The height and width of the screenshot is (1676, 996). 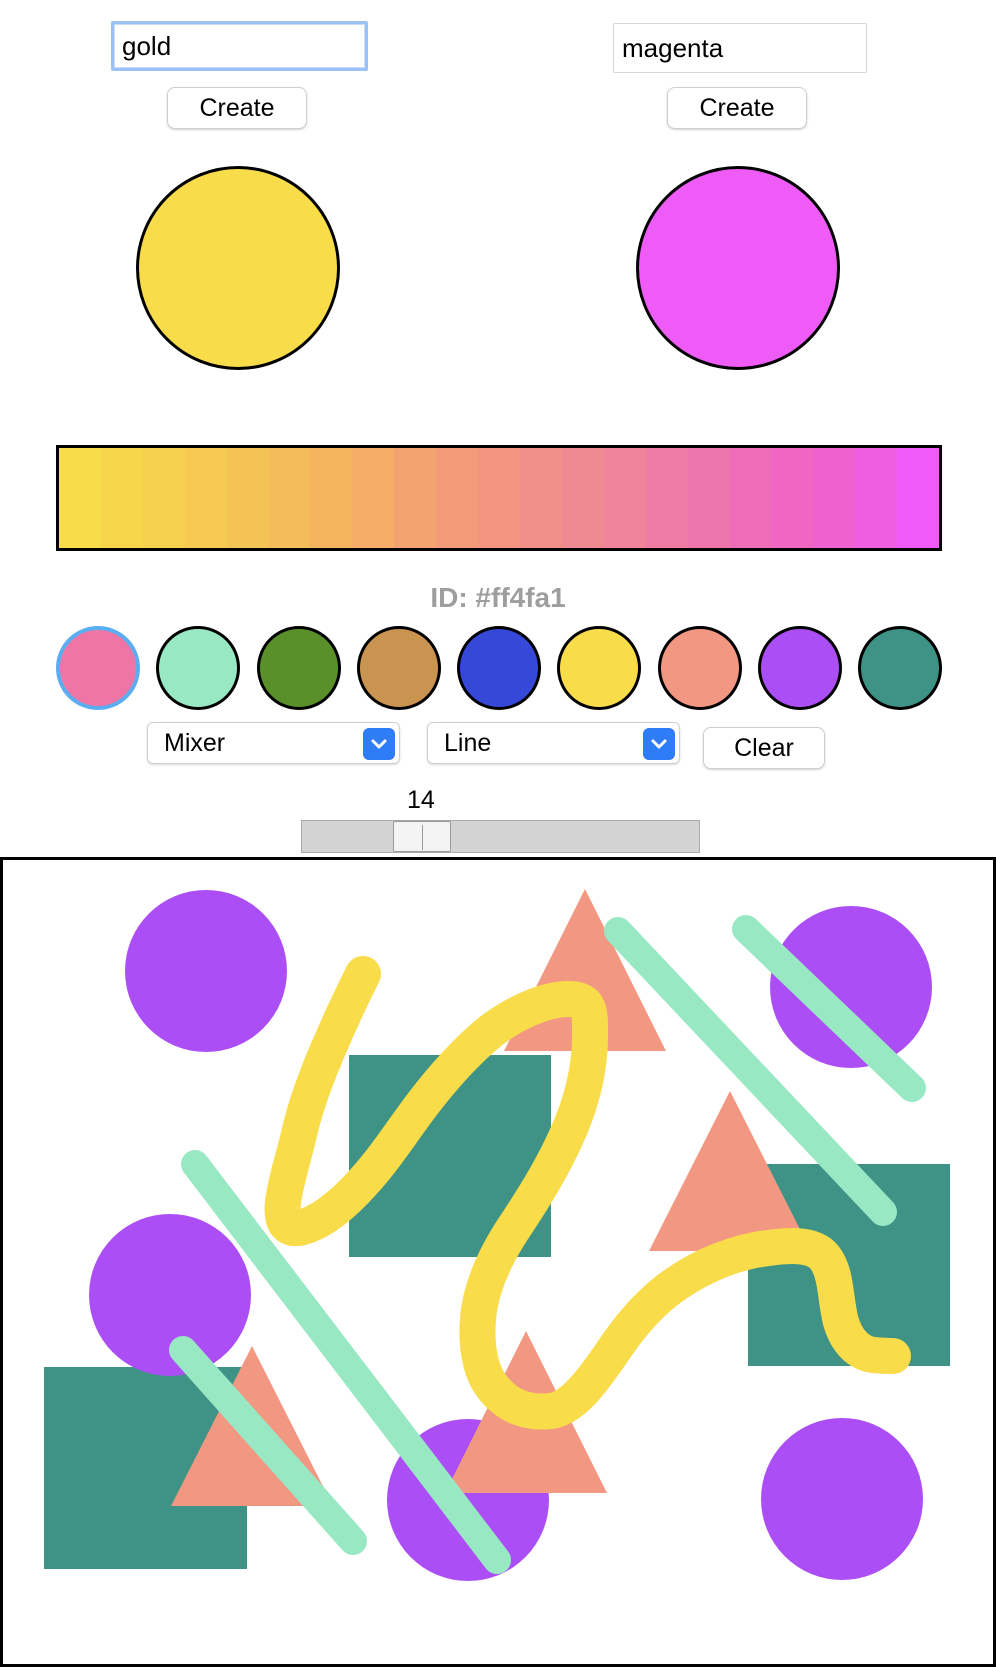 What do you see at coordinates (239, 46) in the screenshot?
I see `color-a-input` at bounding box center [239, 46].